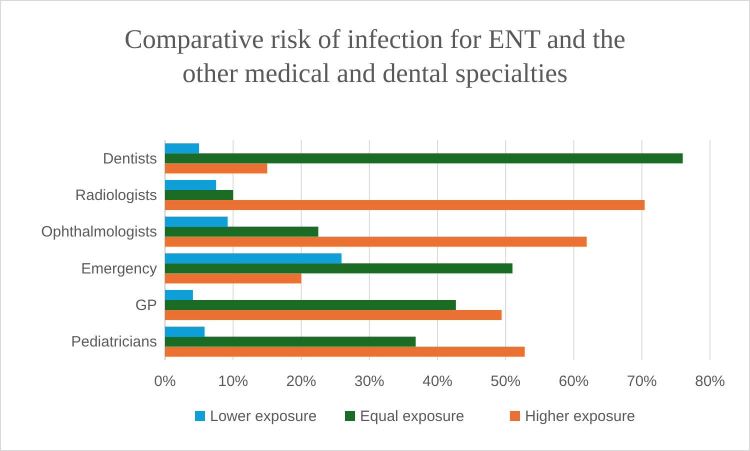 Image resolution: width=750 pixels, height=451 pixels. Describe the element at coordinates (573, 381) in the screenshot. I see `x-tick-label: 60%` at that location.